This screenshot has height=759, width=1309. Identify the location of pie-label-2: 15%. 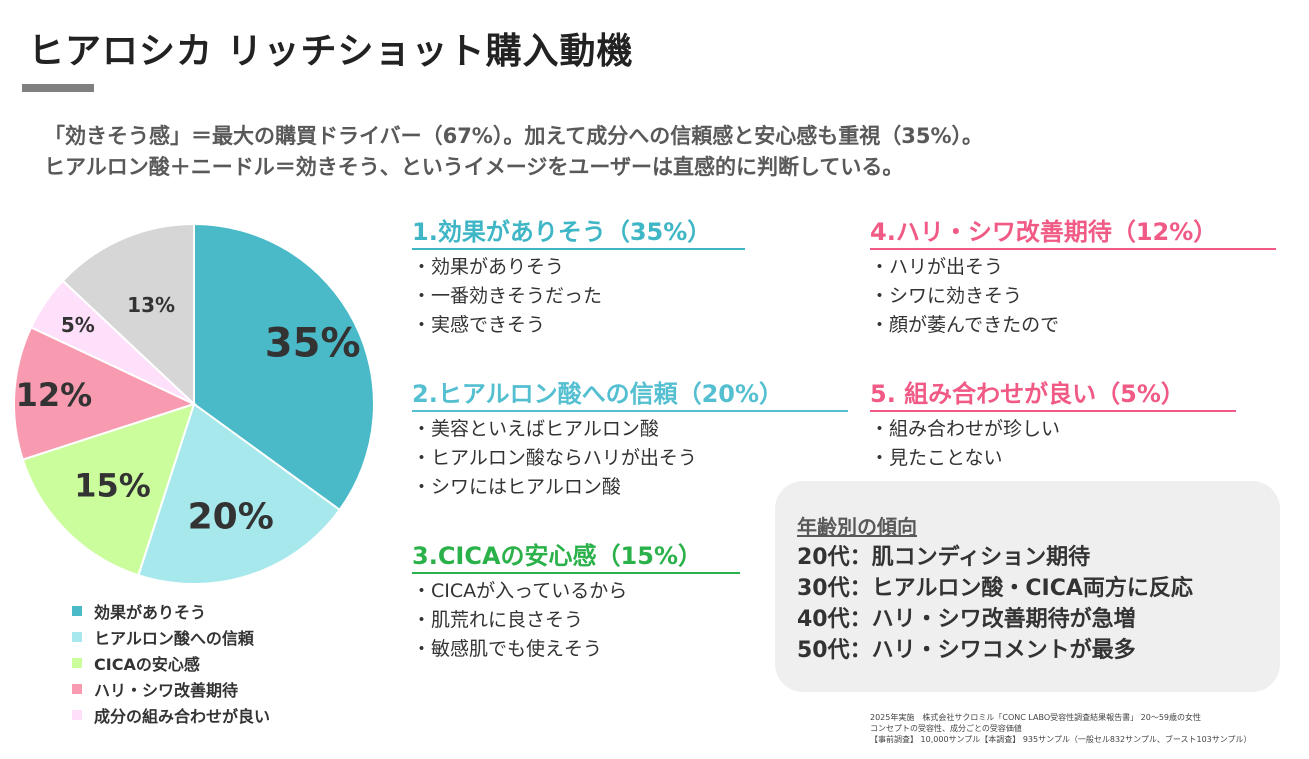
(112, 485).